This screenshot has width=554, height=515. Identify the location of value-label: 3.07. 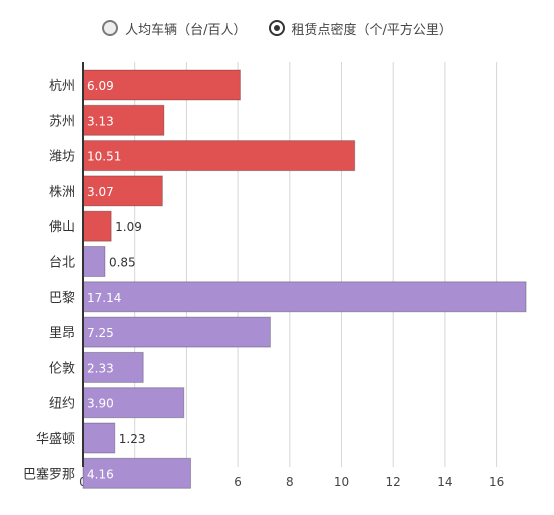
(100, 192).